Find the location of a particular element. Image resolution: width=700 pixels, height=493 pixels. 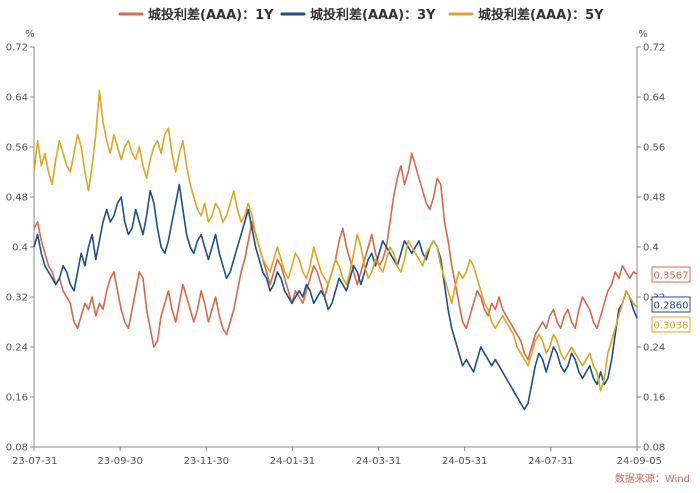

y-tick-label-left: 0.08 is located at coordinates (17, 448).